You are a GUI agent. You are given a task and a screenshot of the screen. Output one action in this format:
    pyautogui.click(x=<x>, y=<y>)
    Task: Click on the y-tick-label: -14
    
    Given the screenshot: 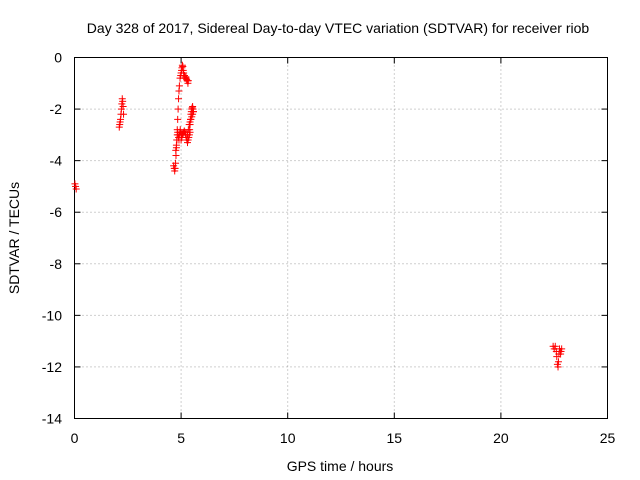 What is the action you would take?
    pyautogui.click(x=52, y=419)
    